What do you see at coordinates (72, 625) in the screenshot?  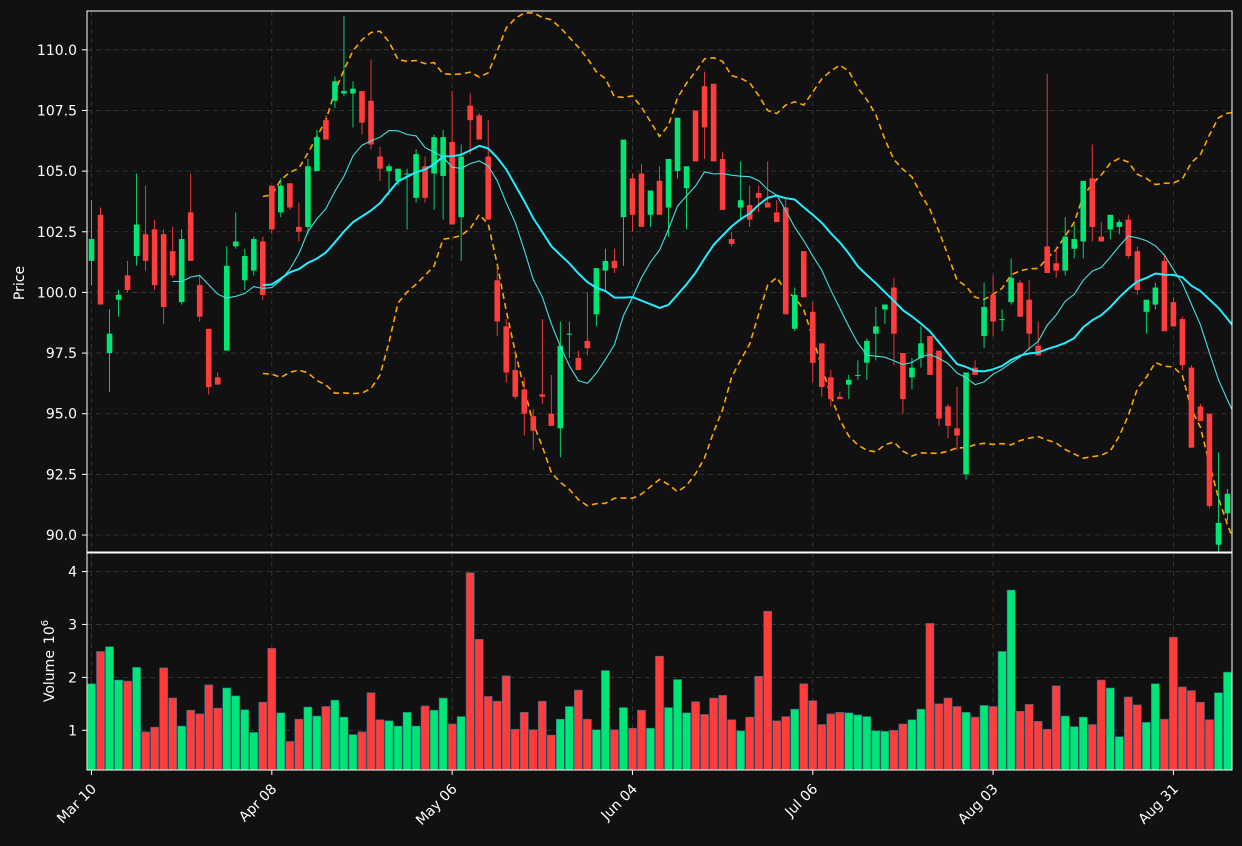 I see `volume-tick-label: 3` at bounding box center [72, 625].